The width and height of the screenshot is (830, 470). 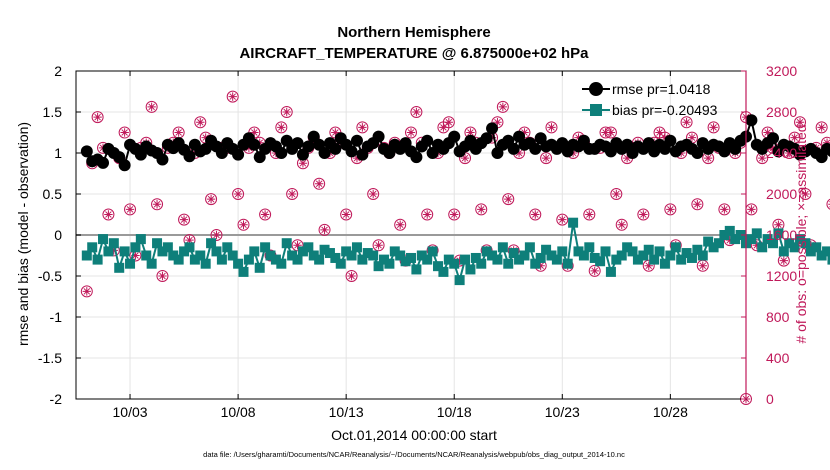 I want to click on y-tick-label: 0, so click(x=58, y=235).